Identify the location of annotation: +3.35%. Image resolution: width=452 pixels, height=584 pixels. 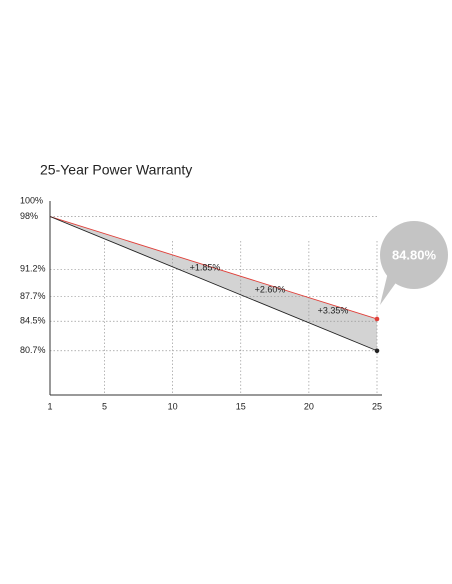
(333, 310).